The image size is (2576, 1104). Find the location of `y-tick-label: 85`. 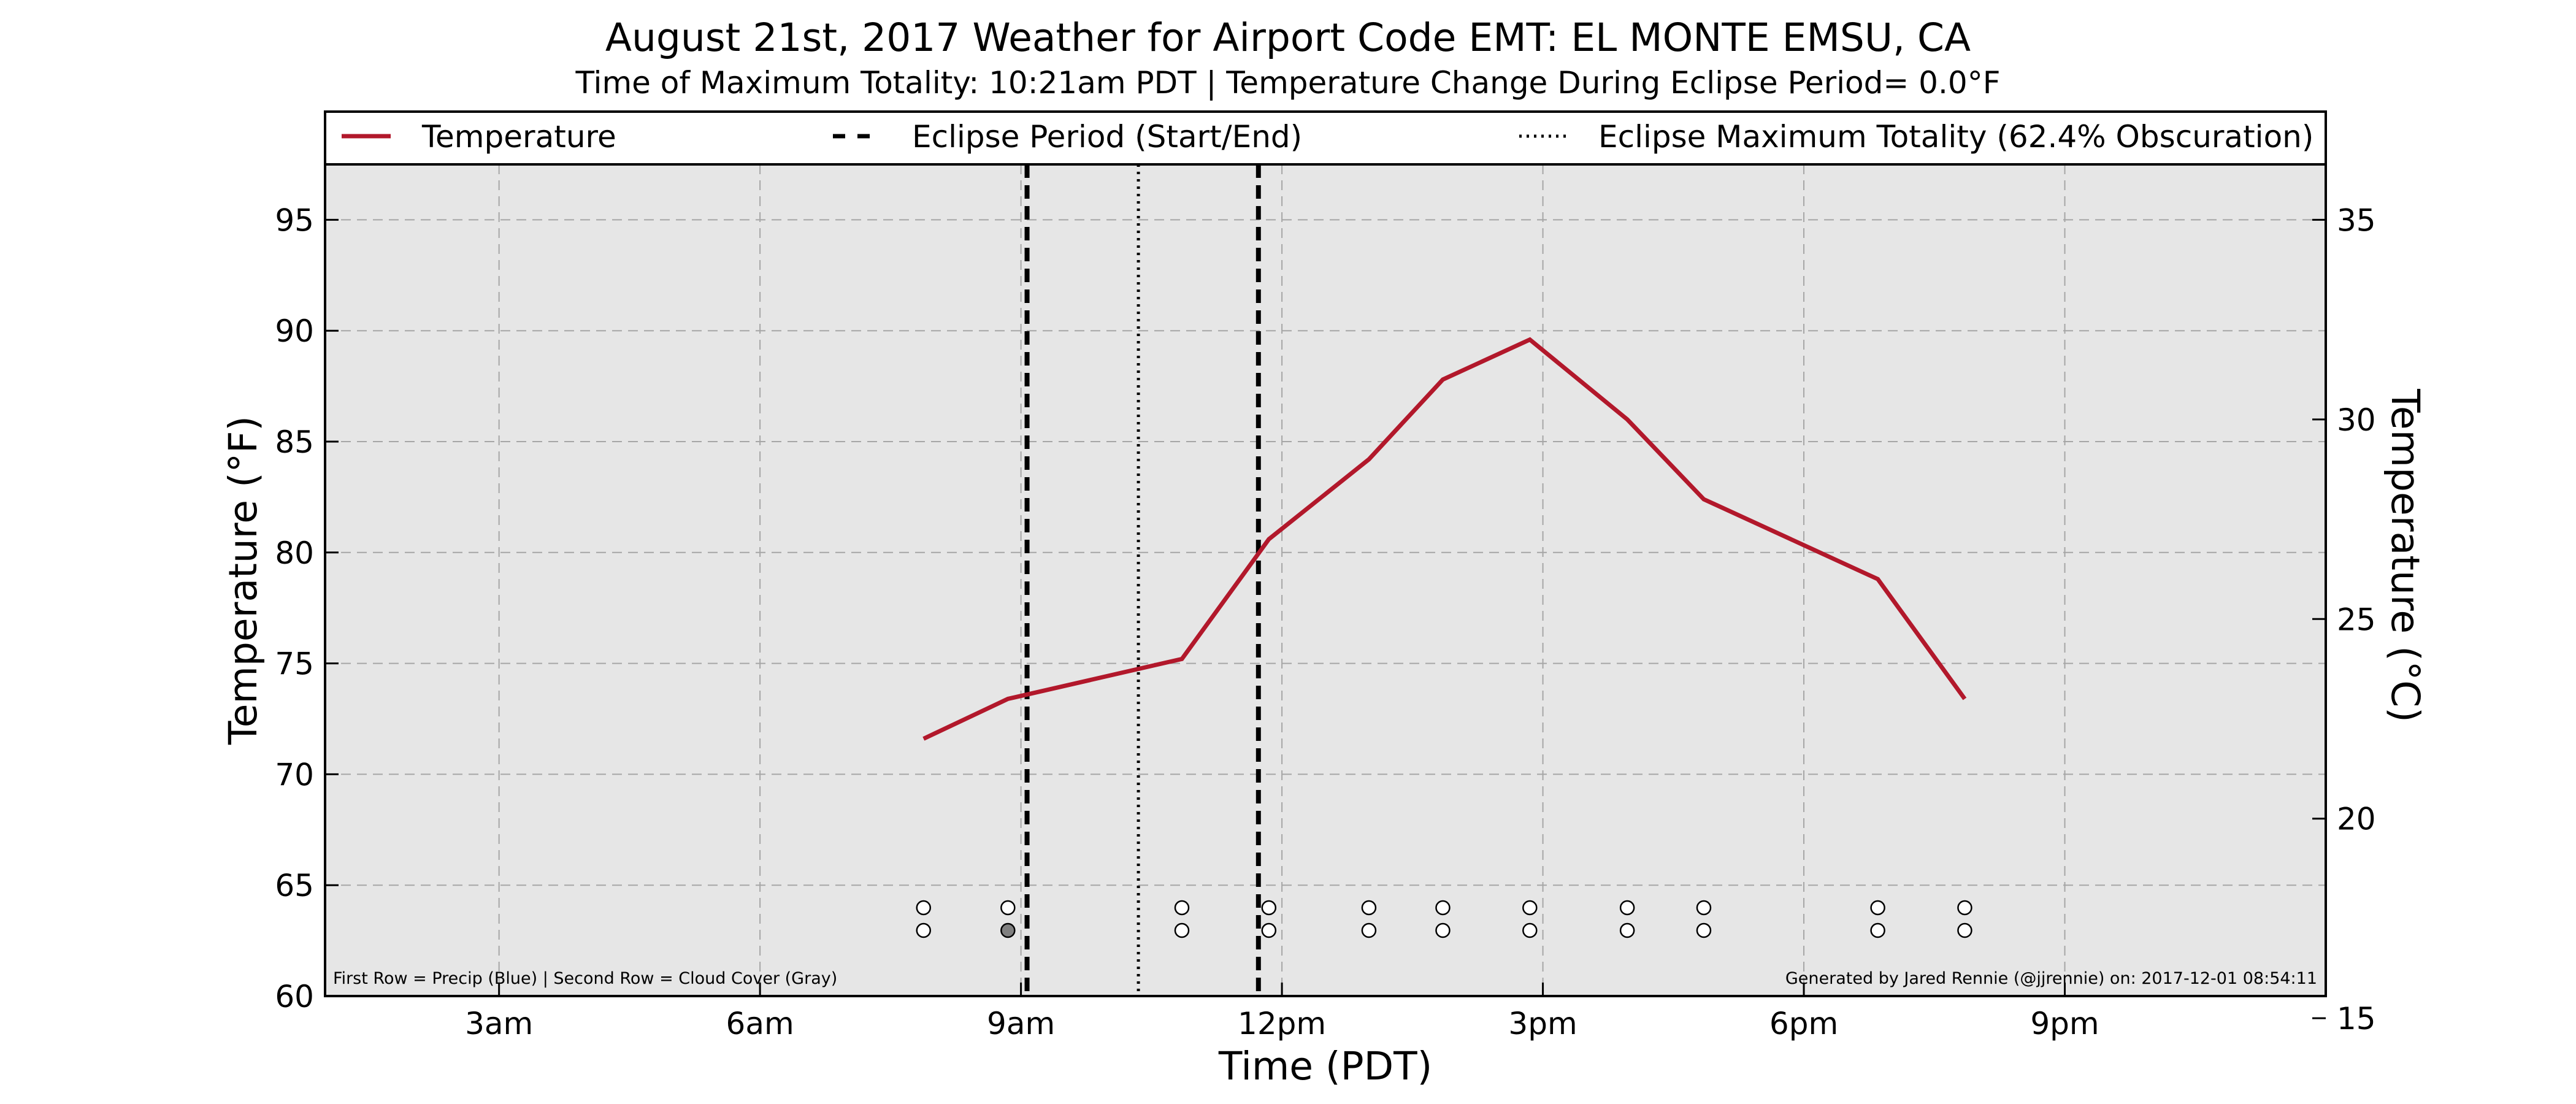

y-tick-label: 85 is located at coordinates (294, 442).